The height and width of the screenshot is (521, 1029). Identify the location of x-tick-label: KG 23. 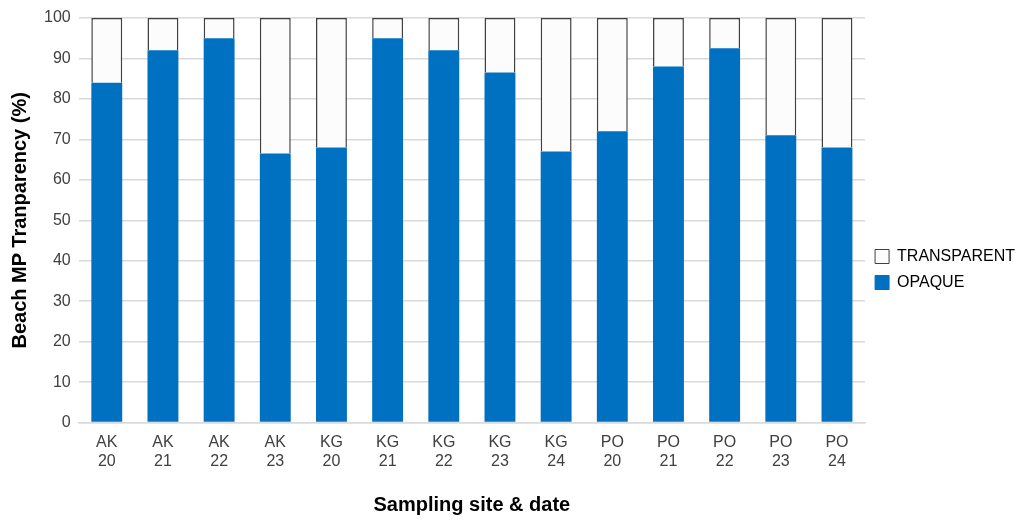
(500, 450).